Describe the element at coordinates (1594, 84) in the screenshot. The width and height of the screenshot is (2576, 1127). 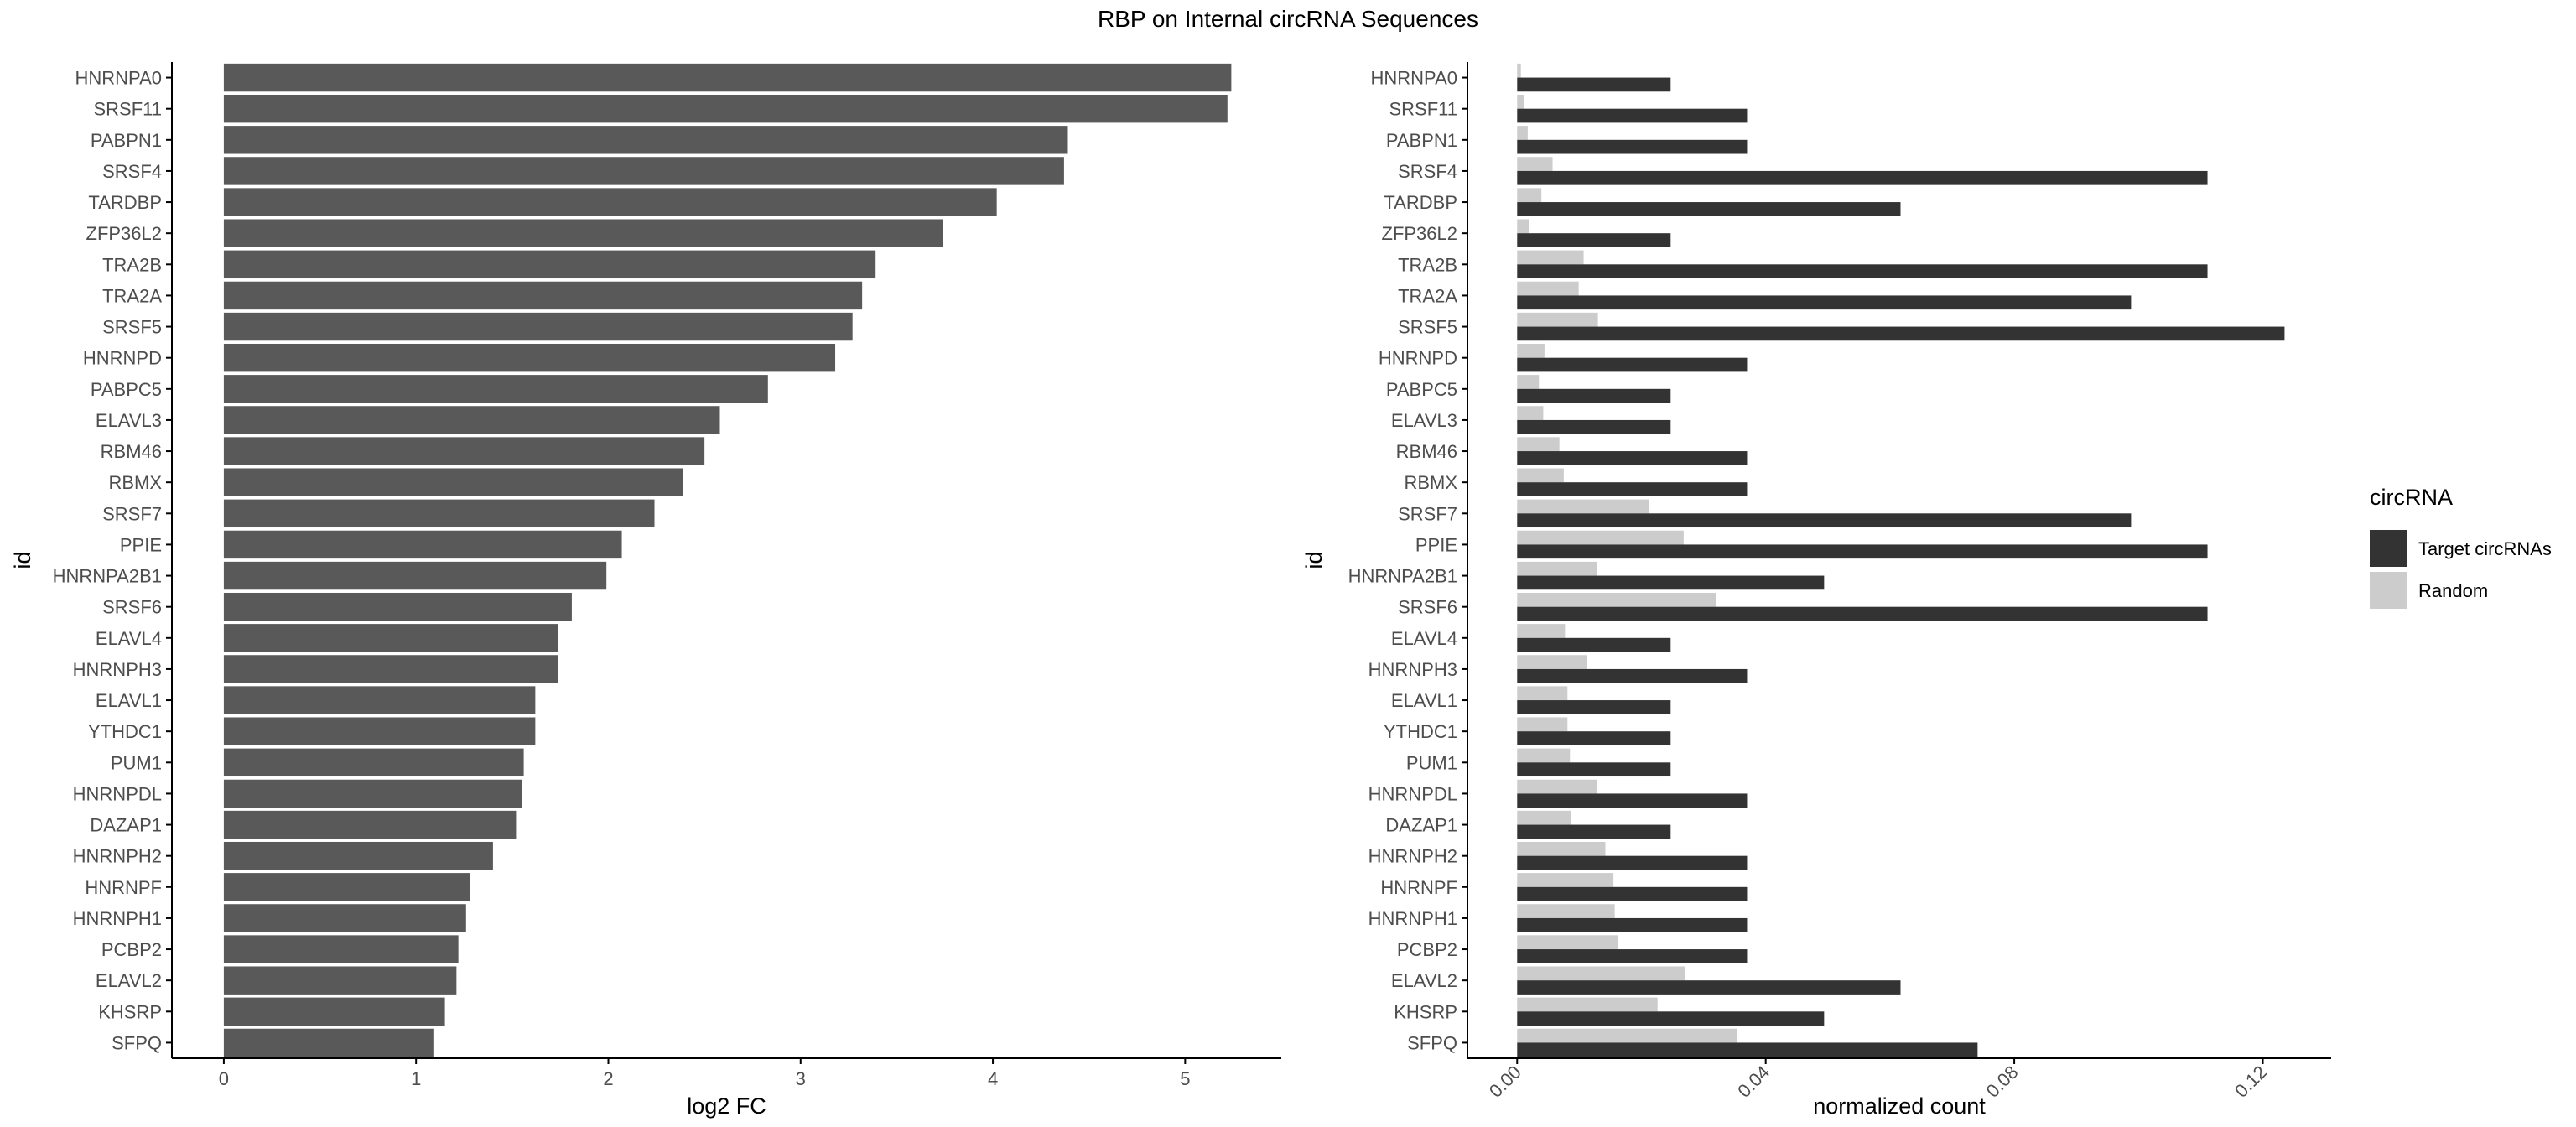
I see `right-bar-target-hnrnpa0` at that location.